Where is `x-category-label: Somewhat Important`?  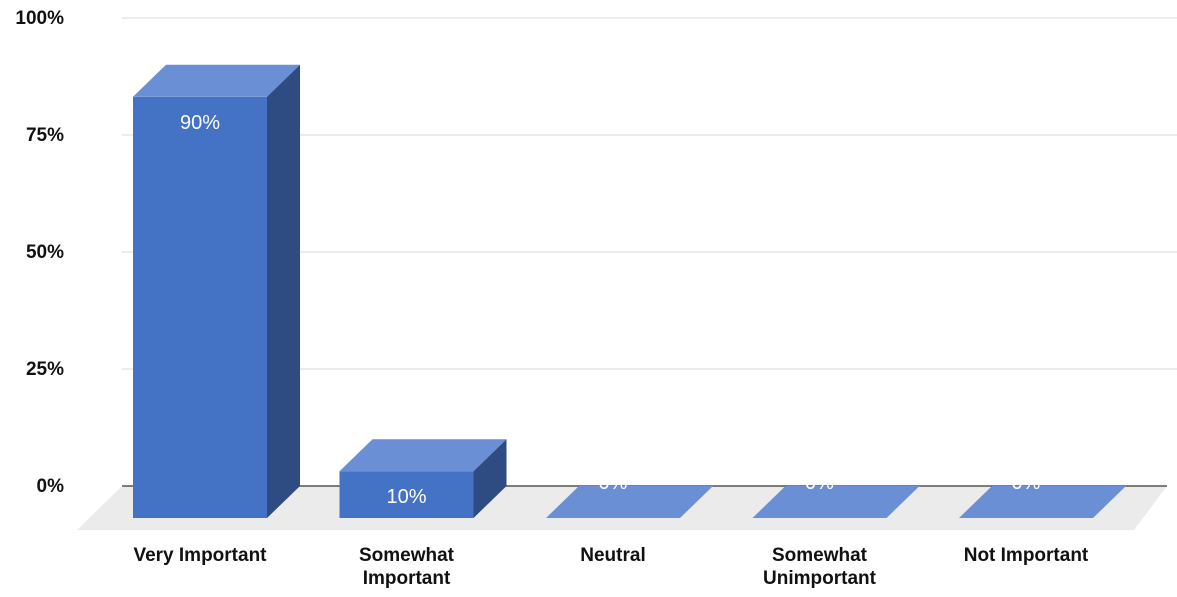 x-category-label: Somewhat Important is located at coordinates (407, 567).